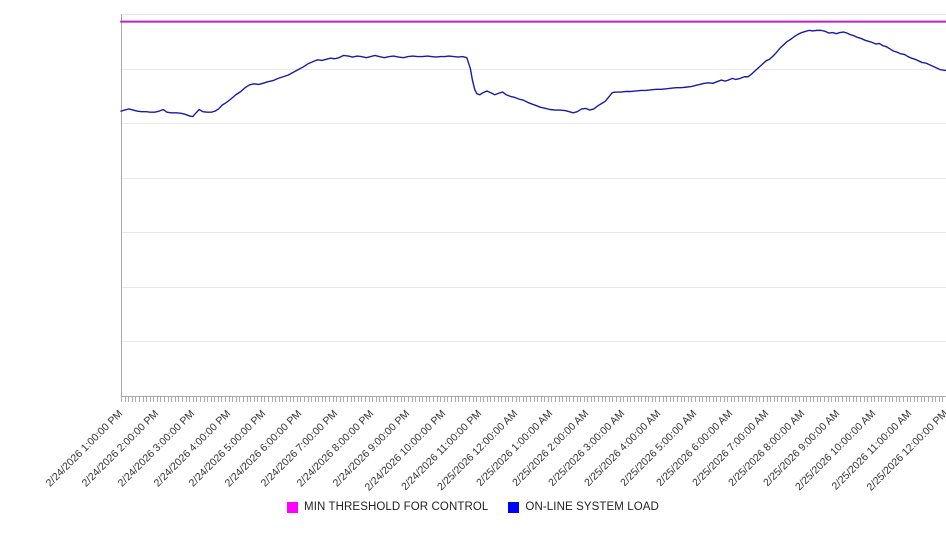 Image resolution: width=946 pixels, height=558 pixels. I want to click on legend-label: ON-LINE SYSTEM LOAD, so click(592, 507).